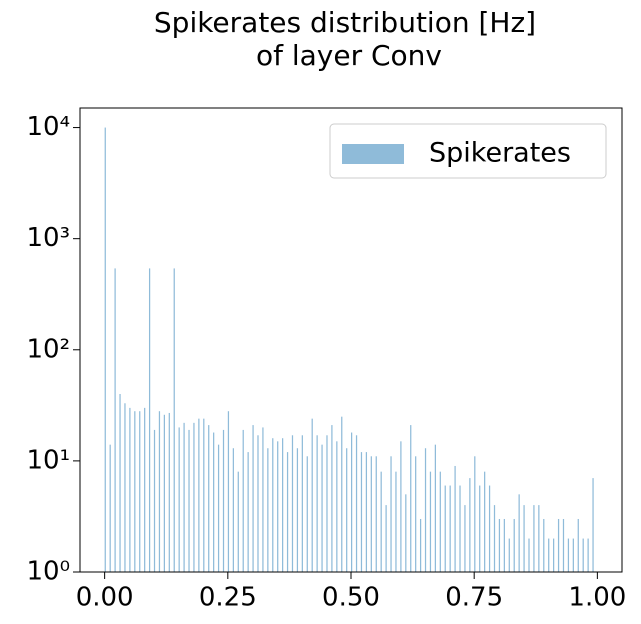 The image size is (641, 624). I want to click on legend-label: Spikerates, so click(500, 153).